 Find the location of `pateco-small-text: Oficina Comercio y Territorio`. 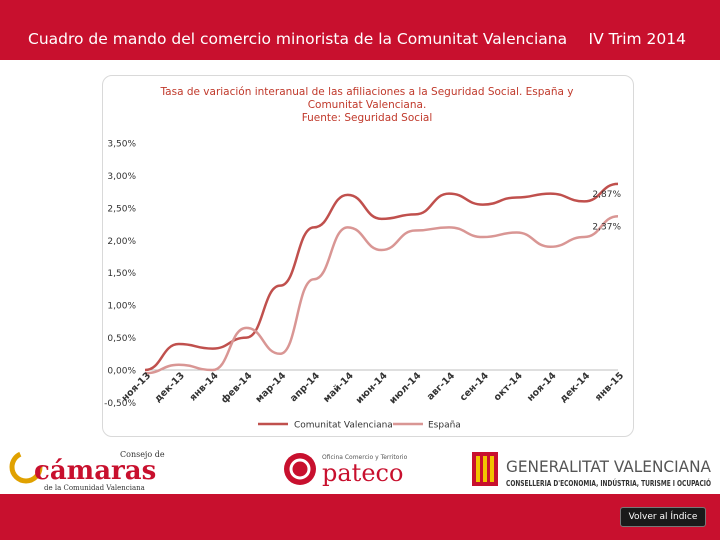

pateco-small-text: Oficina Comercio y Territorio is located at coordinates (365, 457).